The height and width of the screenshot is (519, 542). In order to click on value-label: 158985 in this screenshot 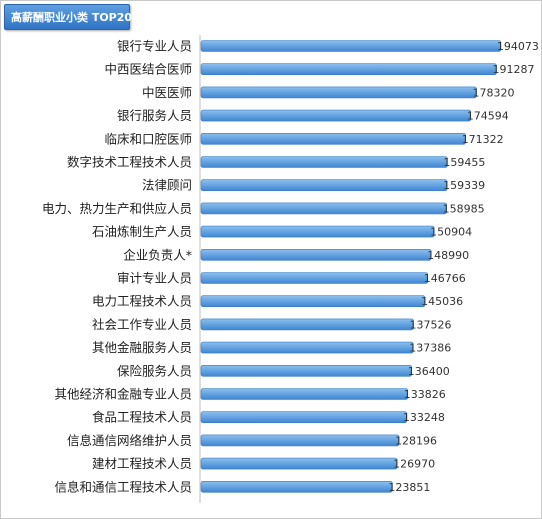, I will do `click(464, 208)`.